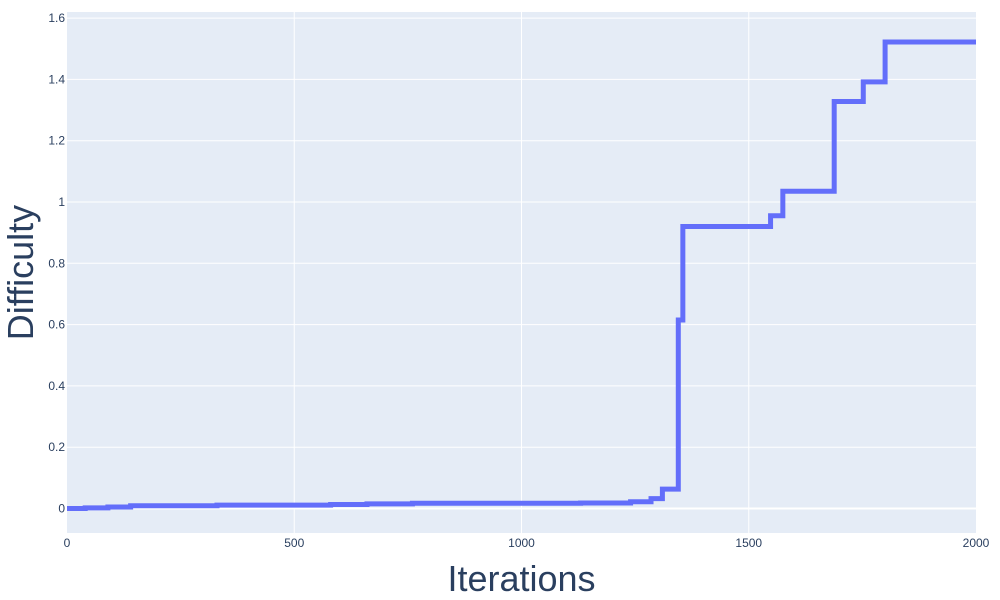  Describe the element at coordinates (56, 79) in the screenshot. I see `y-tick-label: 1.4` at that location.